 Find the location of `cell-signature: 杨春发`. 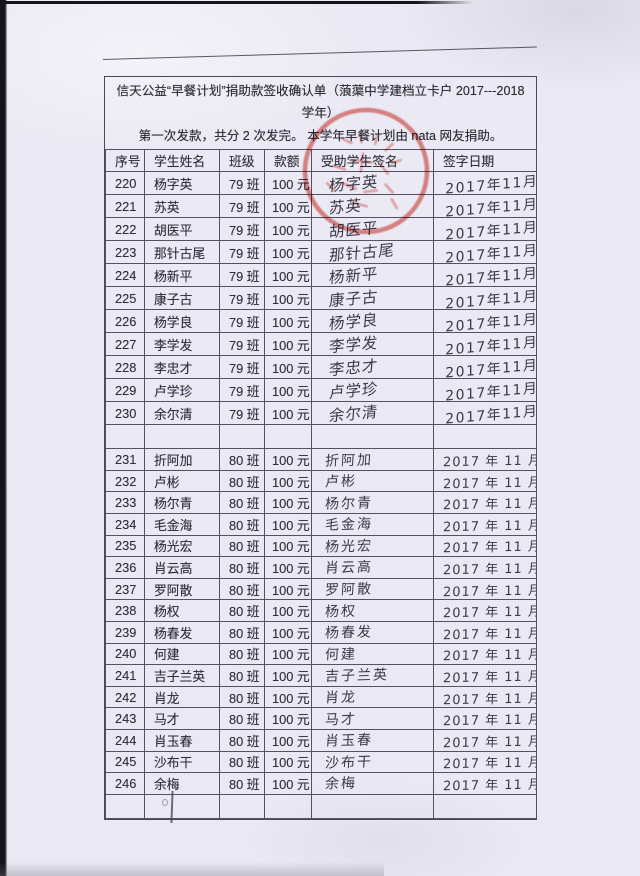

cell-signature: 杨春发 is located at coordinates (372, 632).